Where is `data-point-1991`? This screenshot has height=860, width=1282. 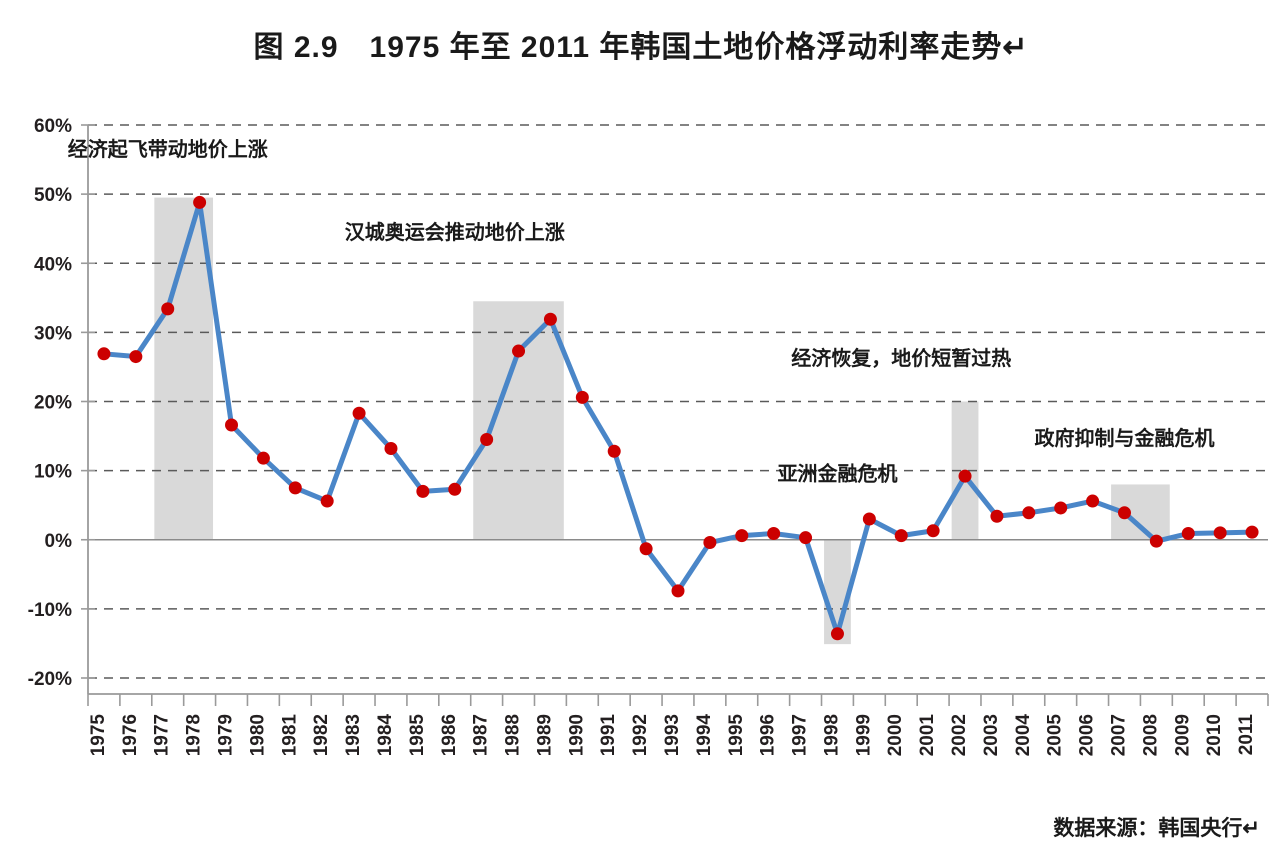
data-point-1991 is located at coordinates (614, 451).